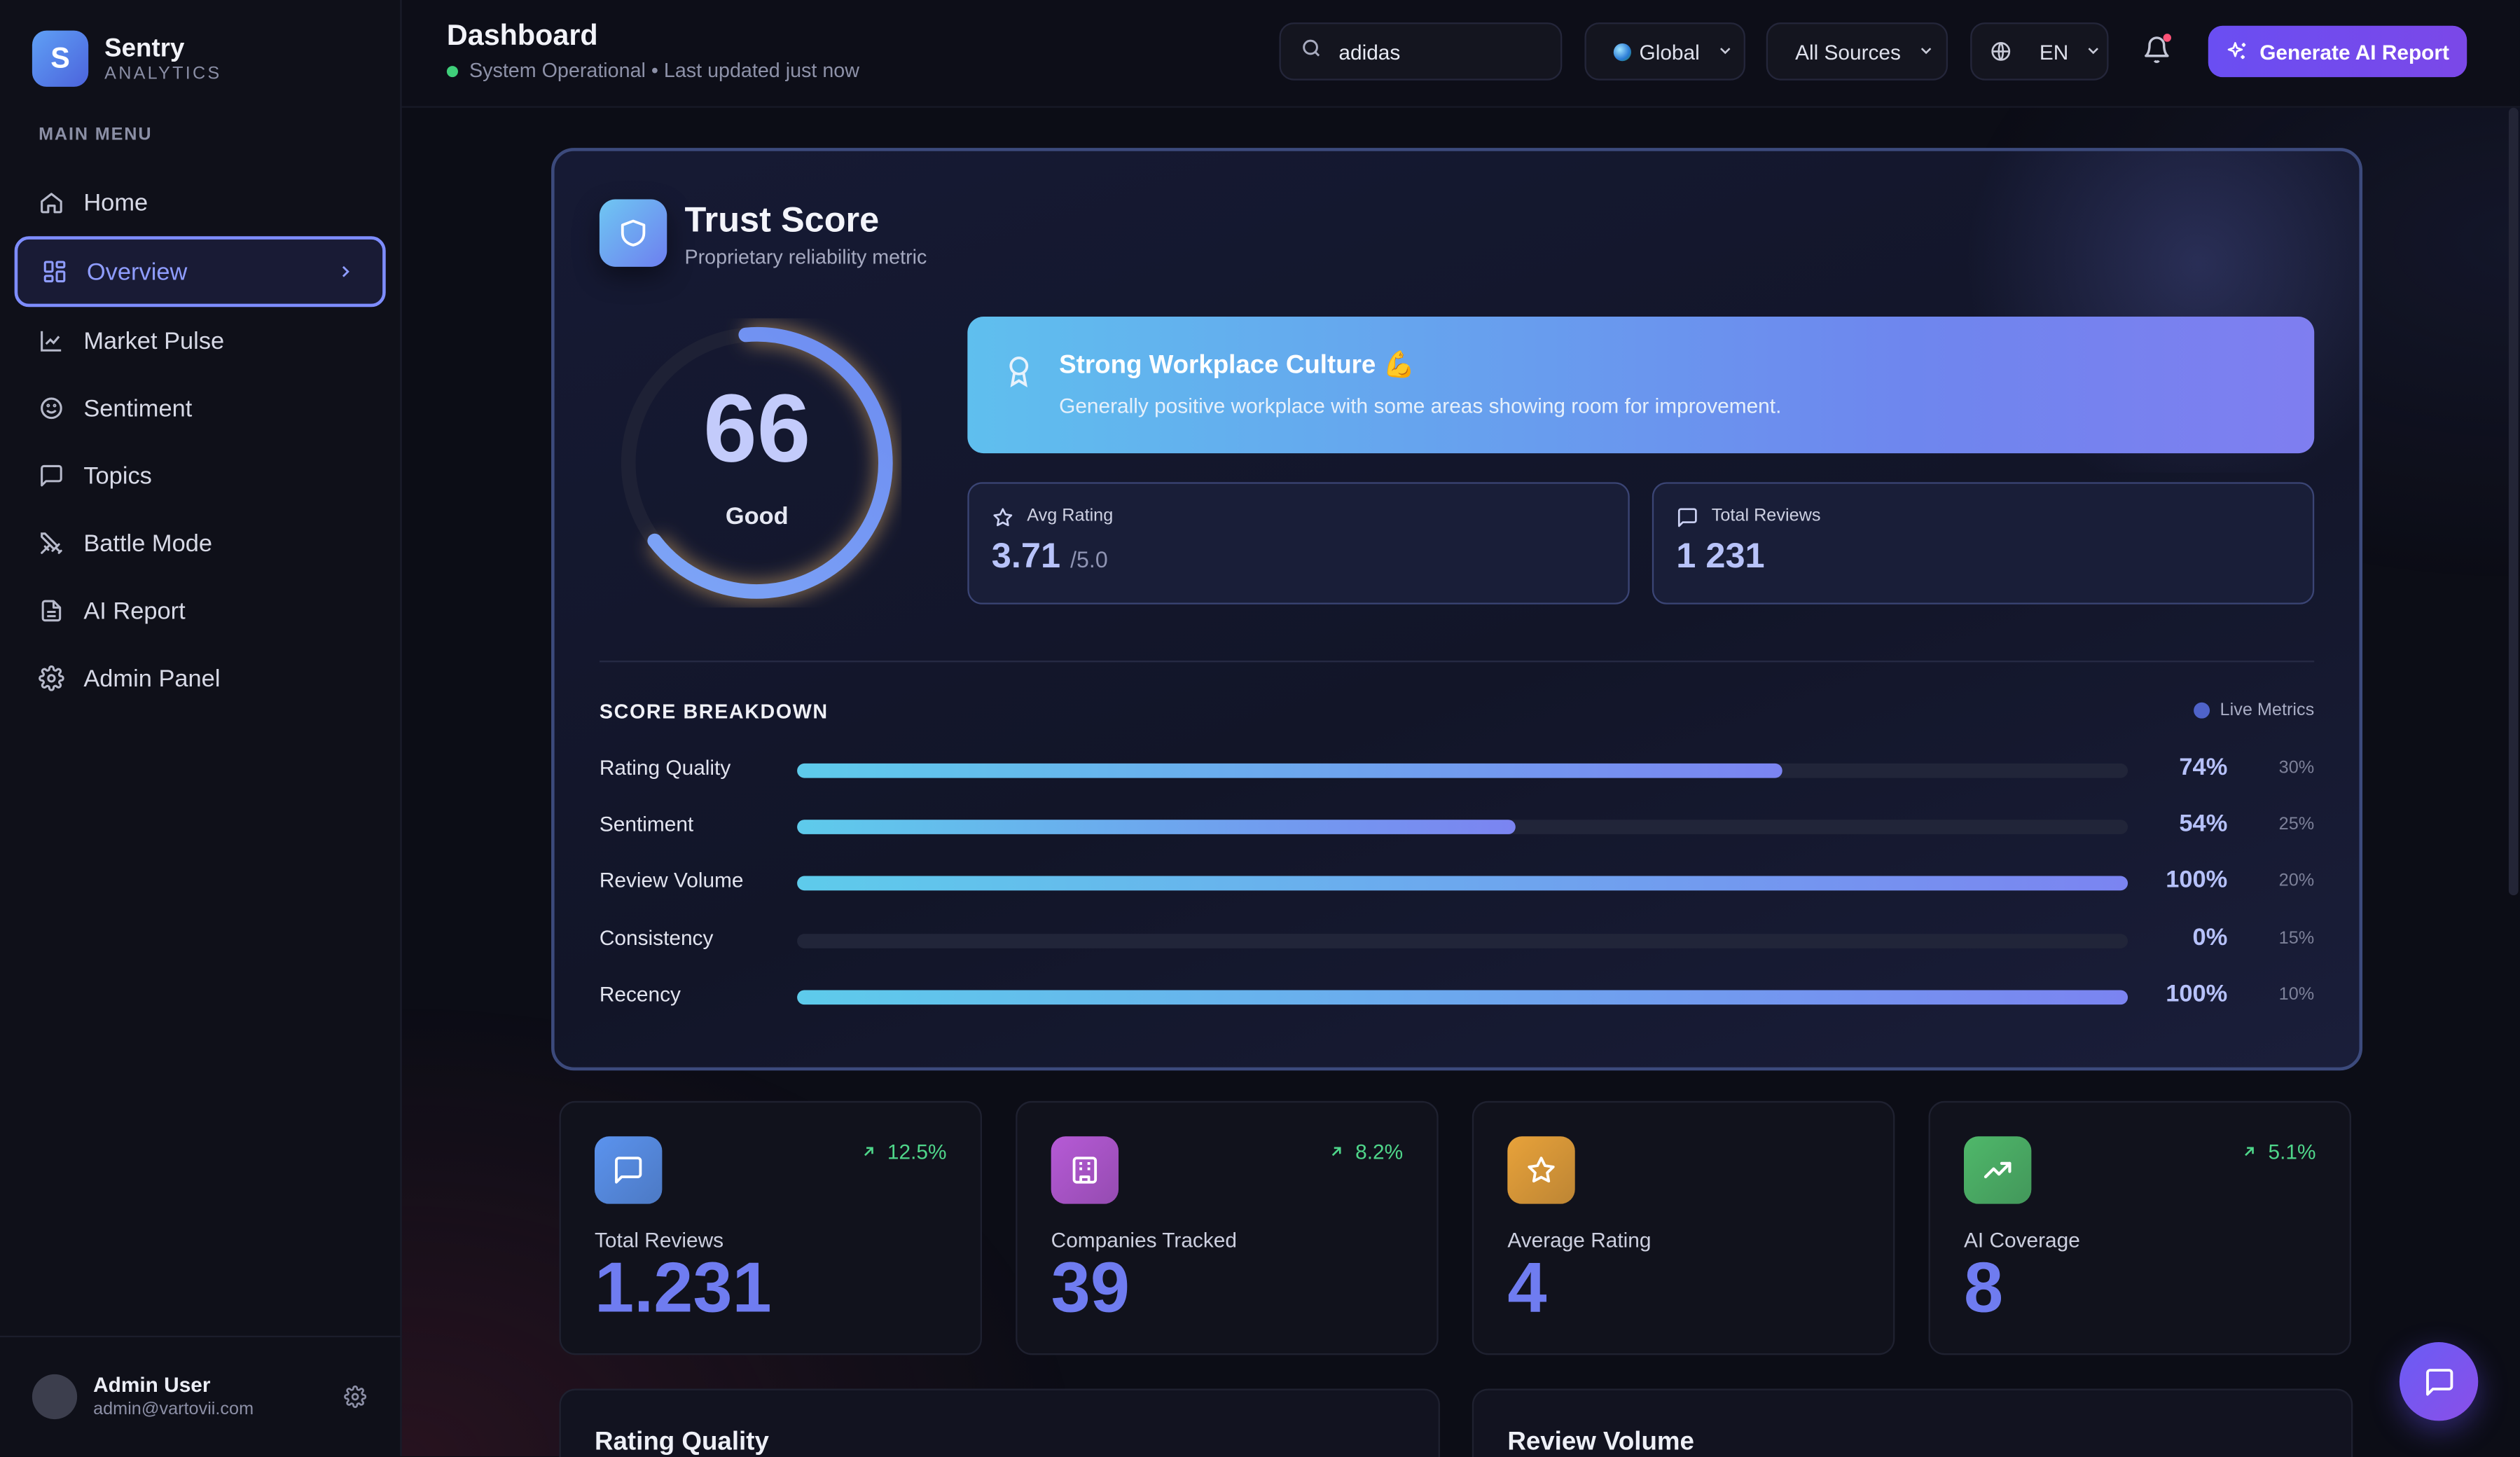  Describe the element at coordinates (2054, 51) in the screenshot. I see `language-value: EN` at that location.